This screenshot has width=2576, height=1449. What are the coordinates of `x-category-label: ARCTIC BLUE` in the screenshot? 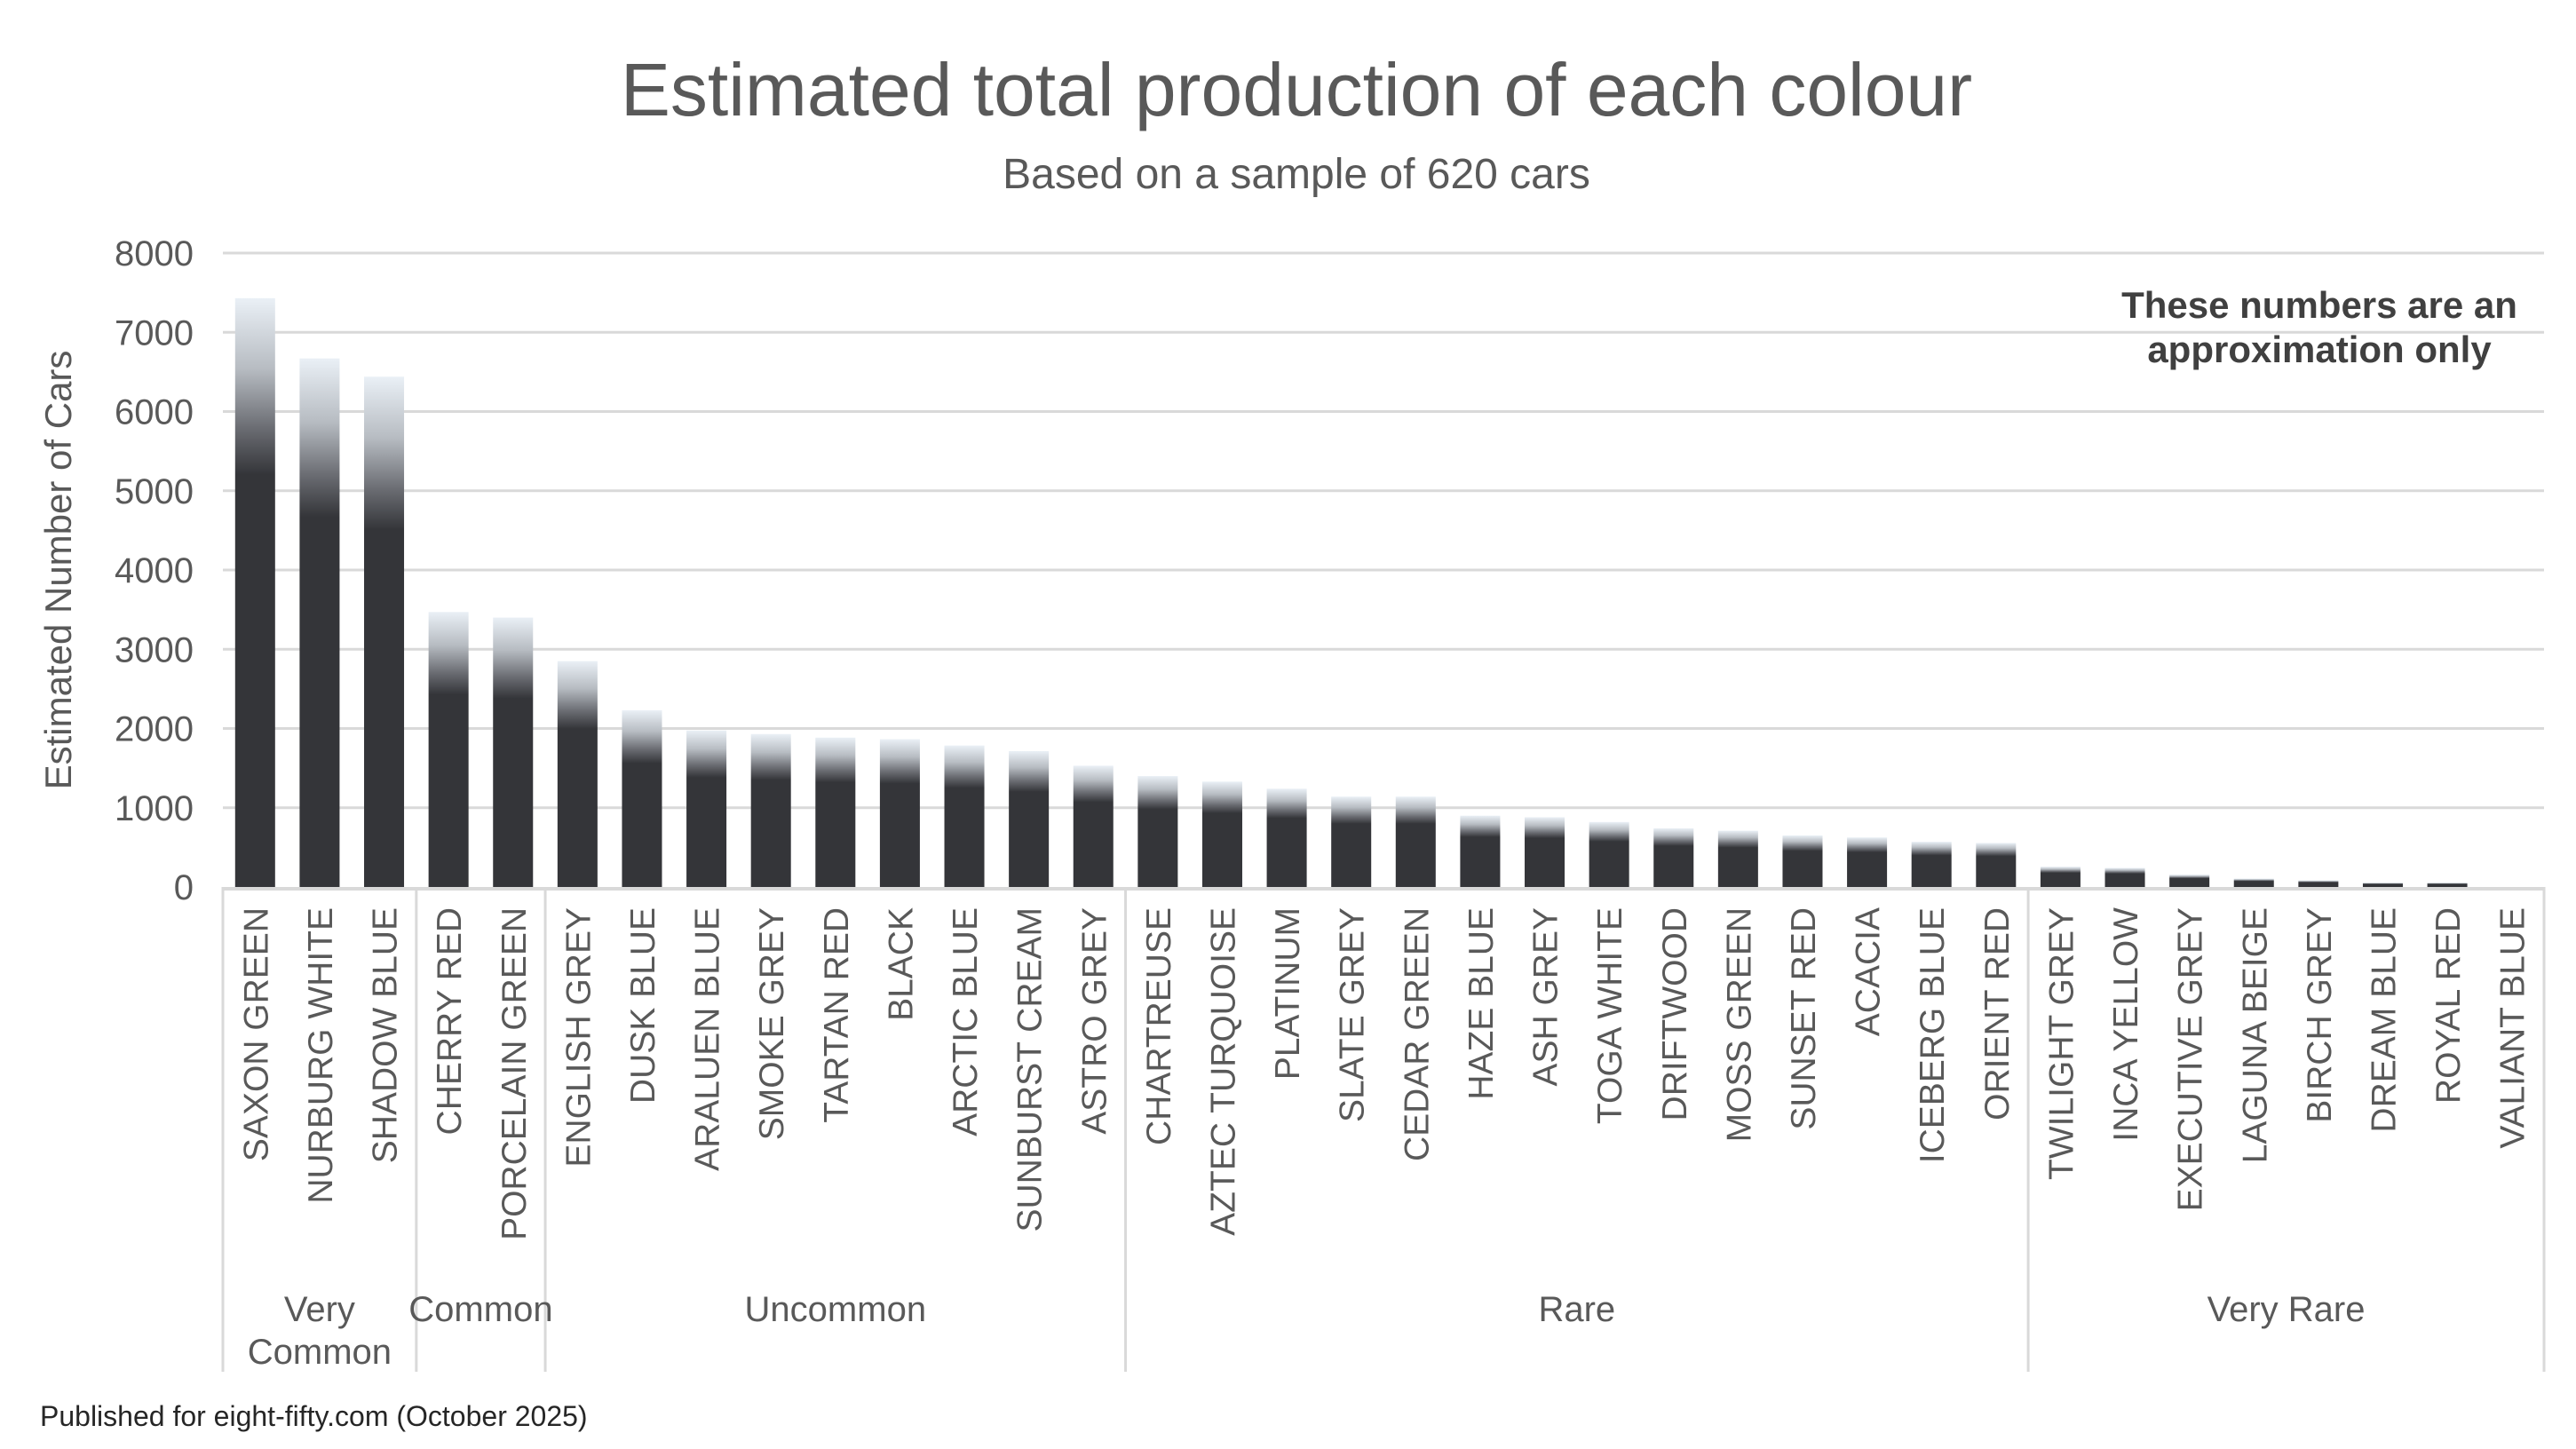 It's located at (966, 1021).